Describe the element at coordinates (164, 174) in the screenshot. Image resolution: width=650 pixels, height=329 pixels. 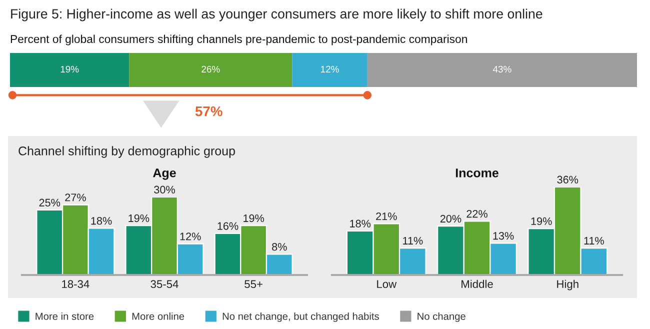
I see `chart-title: Age` at that location.